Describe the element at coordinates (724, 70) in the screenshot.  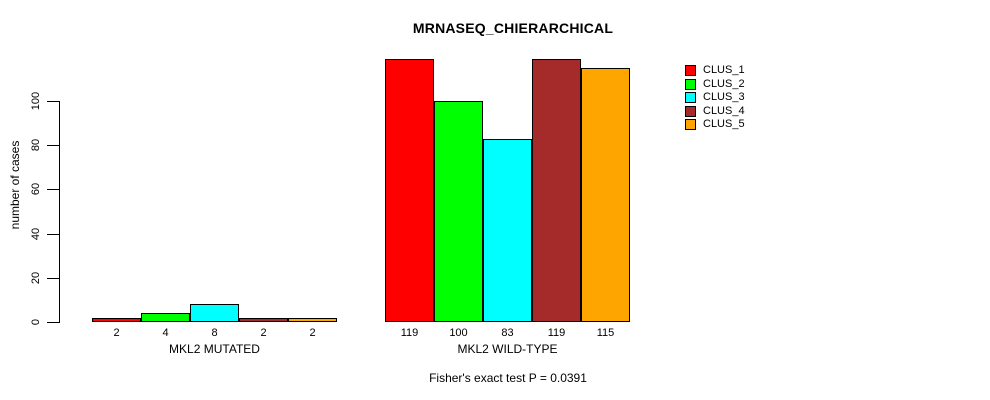
I see `legend-label: CLUS_1` at that location.